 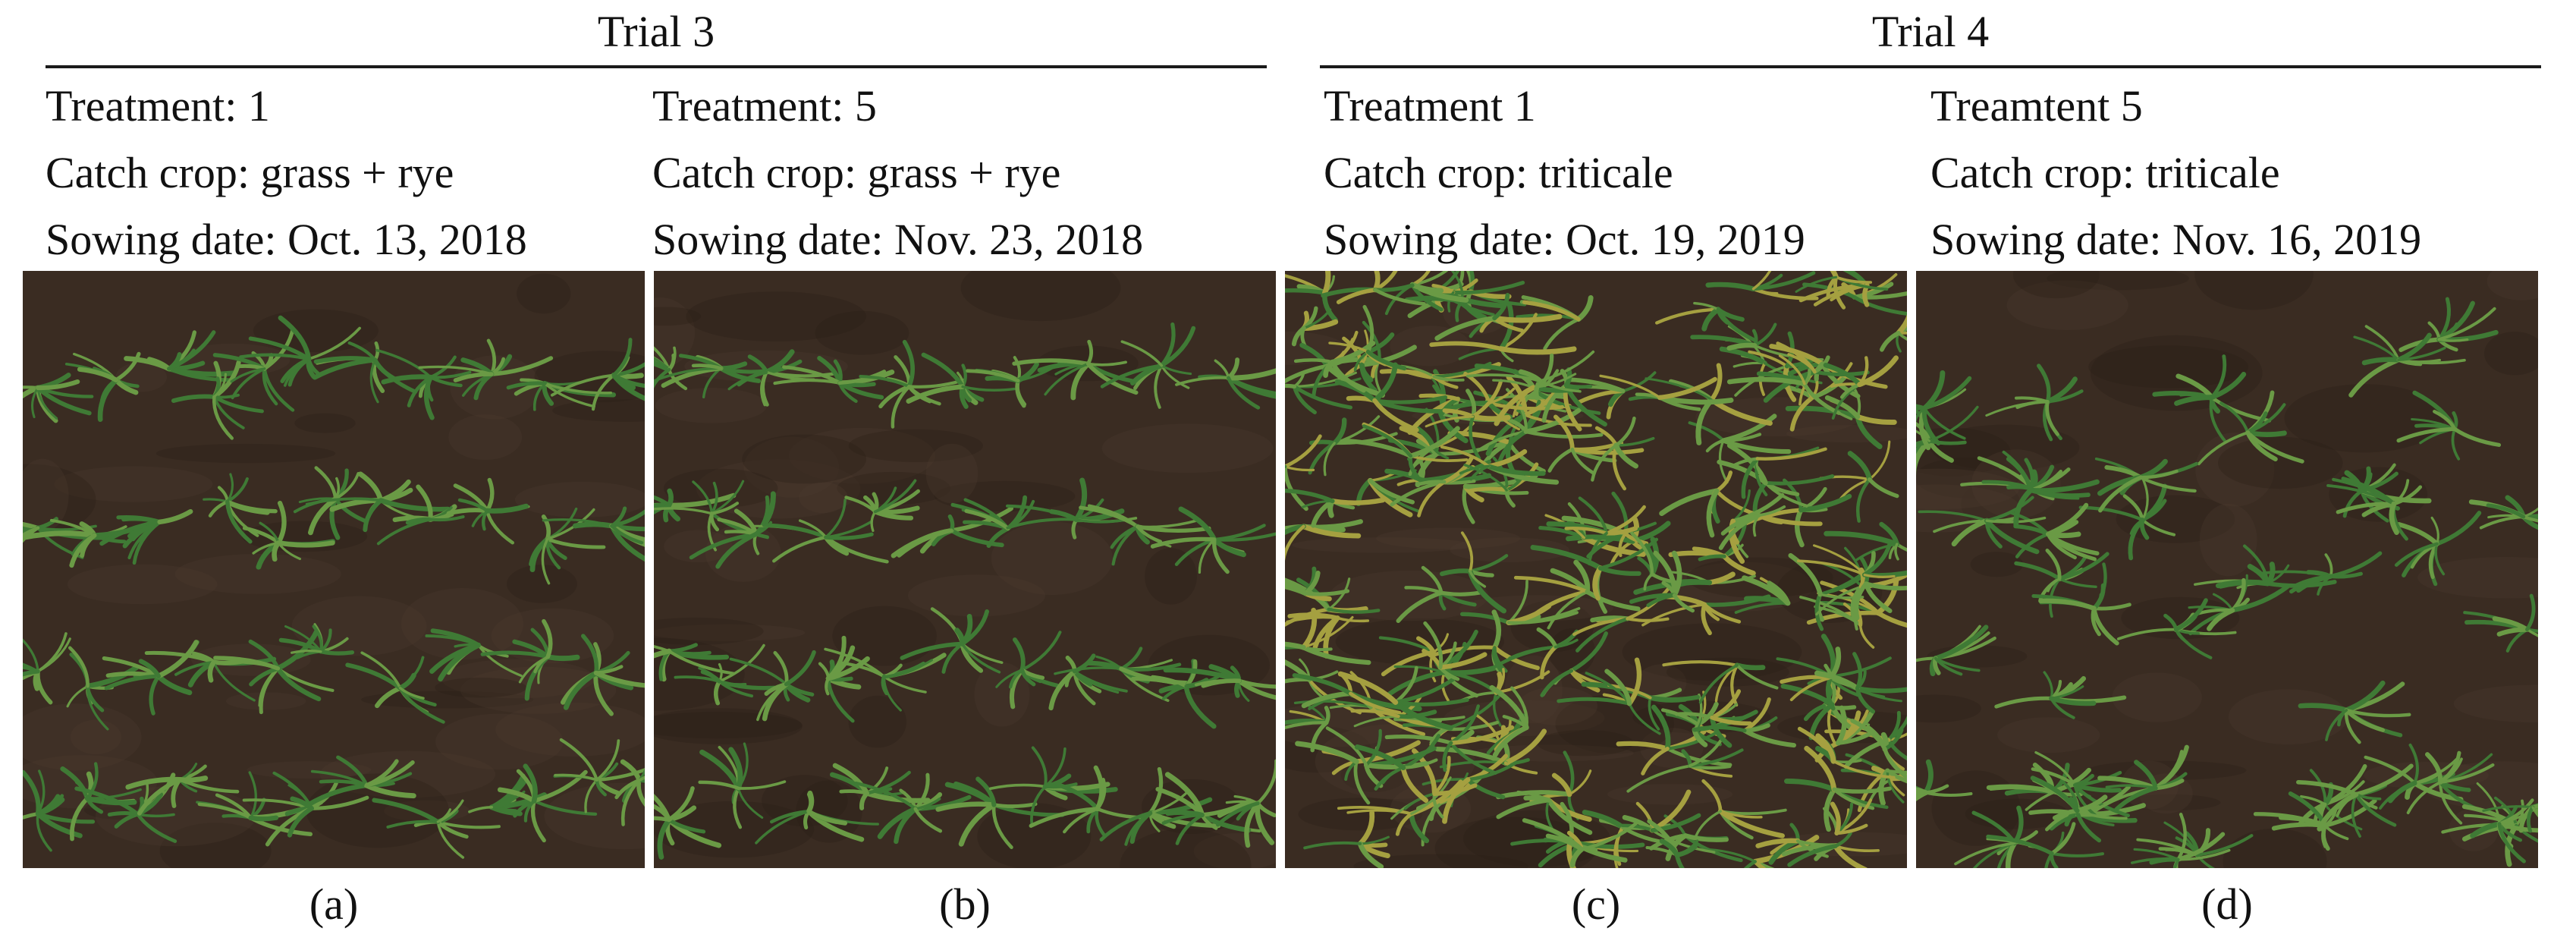 What do you see at coordinates (1930, 66) in the screenshot?
I see `trial-4-rule` at bounding box center [1930, 66].